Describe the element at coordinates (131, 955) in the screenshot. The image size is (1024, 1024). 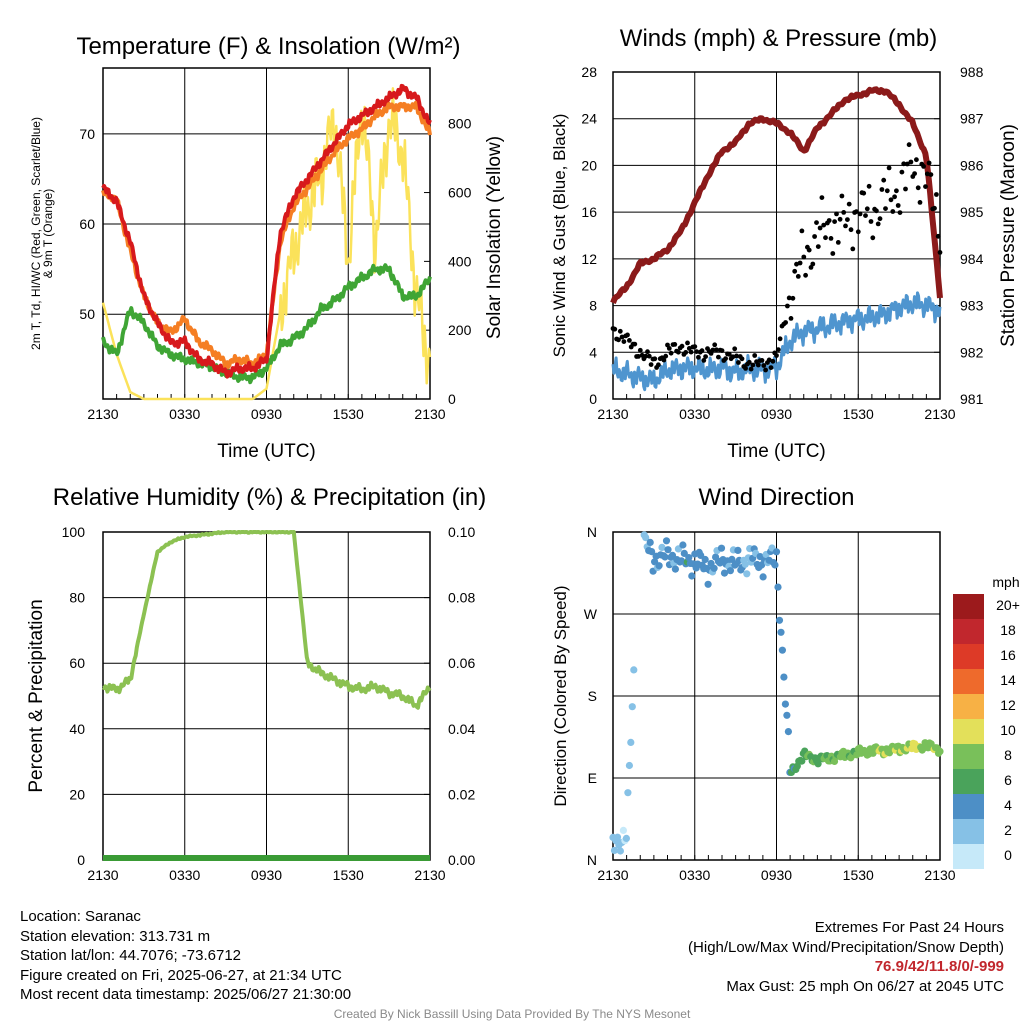
I see `latlon-text: Station lat/lon: 44.7076; -73.6712` at that location.